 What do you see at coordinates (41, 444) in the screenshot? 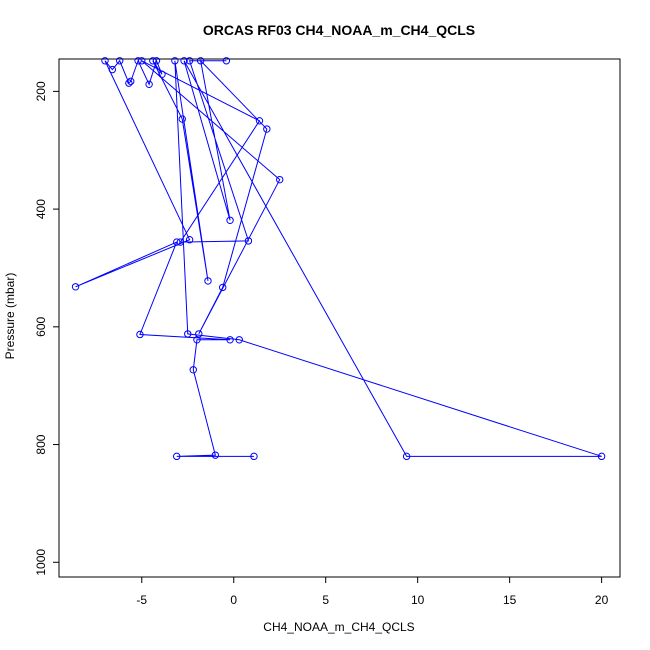
I see `y-tick-label: 800` at bounding box center [41, 444].